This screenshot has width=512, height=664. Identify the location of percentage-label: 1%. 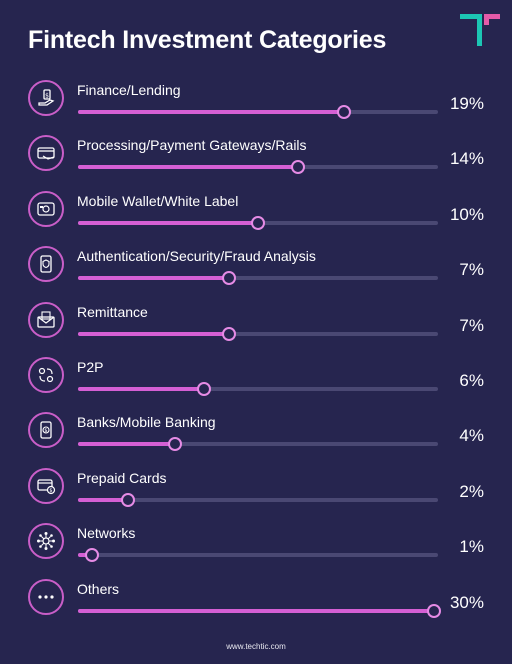
(471, 547).